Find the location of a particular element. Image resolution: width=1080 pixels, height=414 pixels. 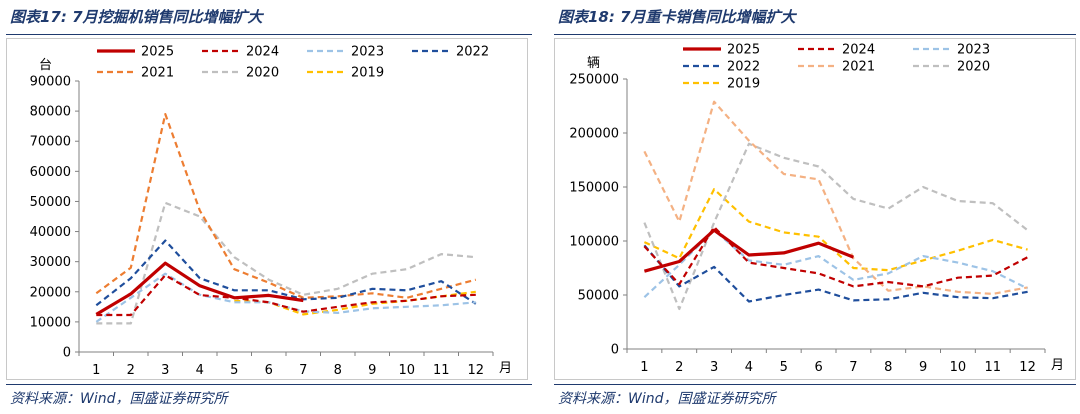

series-line-2019 is located at coordinates (835, 230).